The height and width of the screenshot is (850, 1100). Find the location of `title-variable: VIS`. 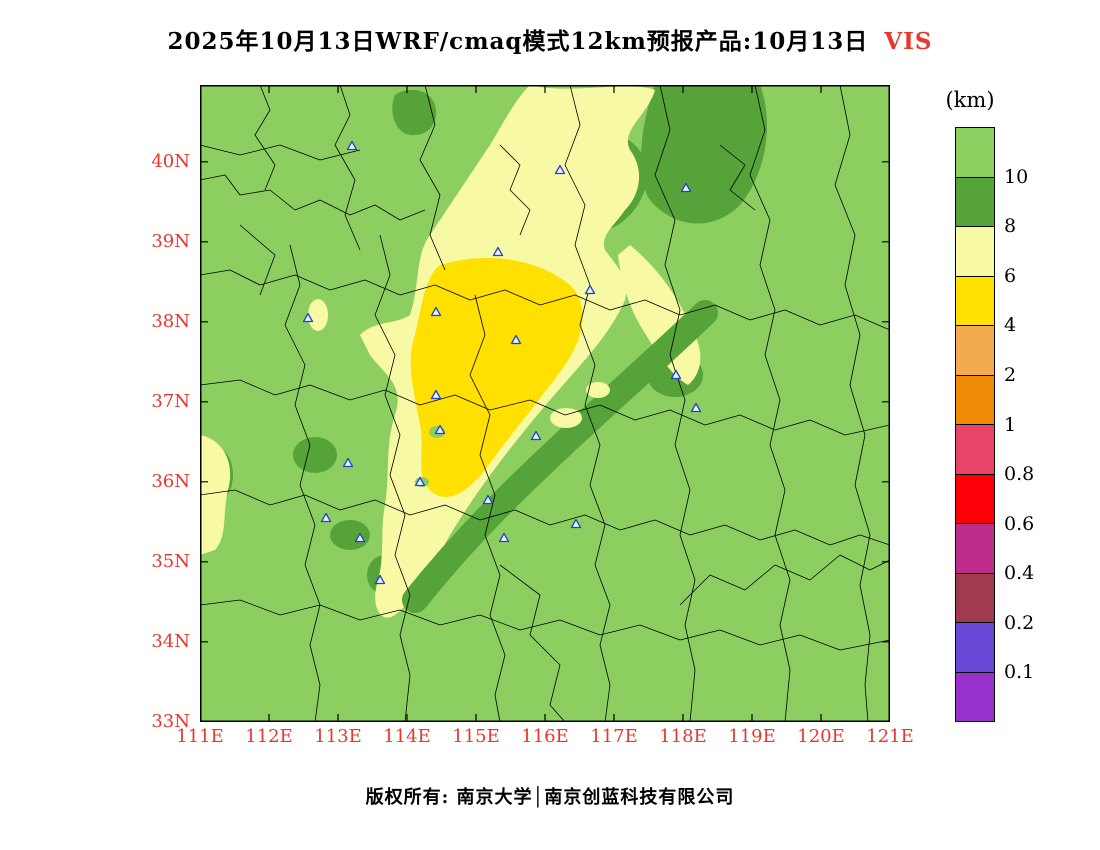

title-variable: VIS is located at coordinates (908, 41).